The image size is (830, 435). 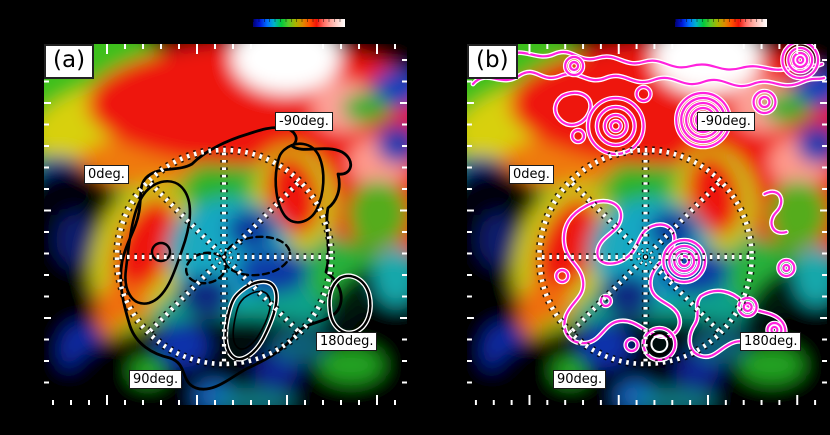 I want to click on colorbar-b, so click(x=721, y=23).